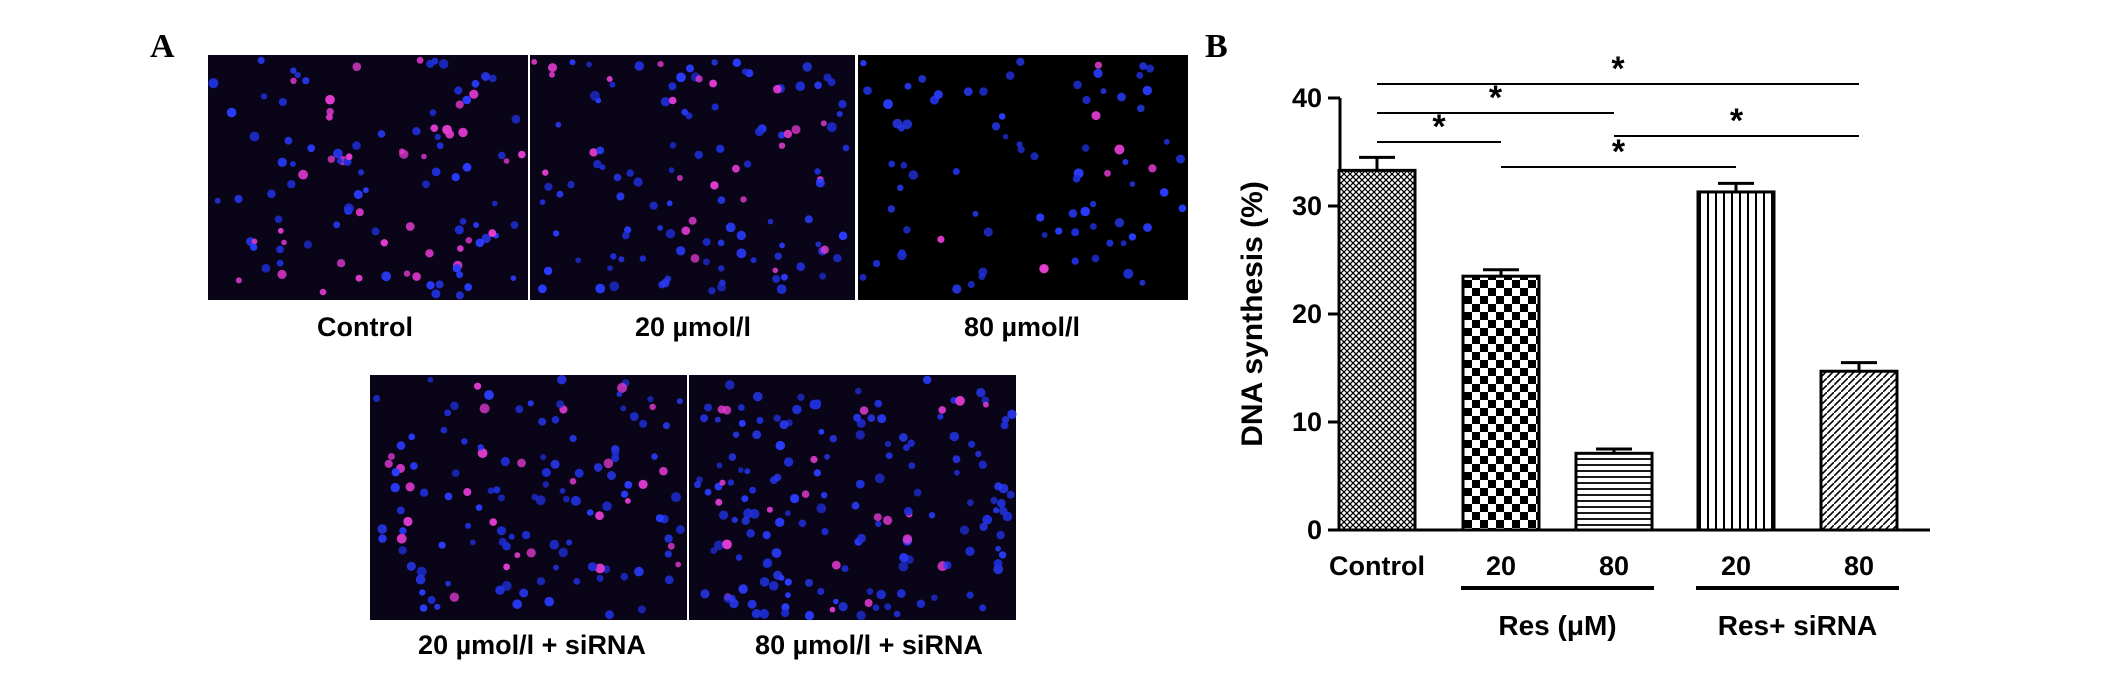 The height and width of the screenshot is (682, 2126). Describe the element at coordinates (1022, 327) in the screenshot. I see `caption-80umol: 80 µmol/l` at that location.